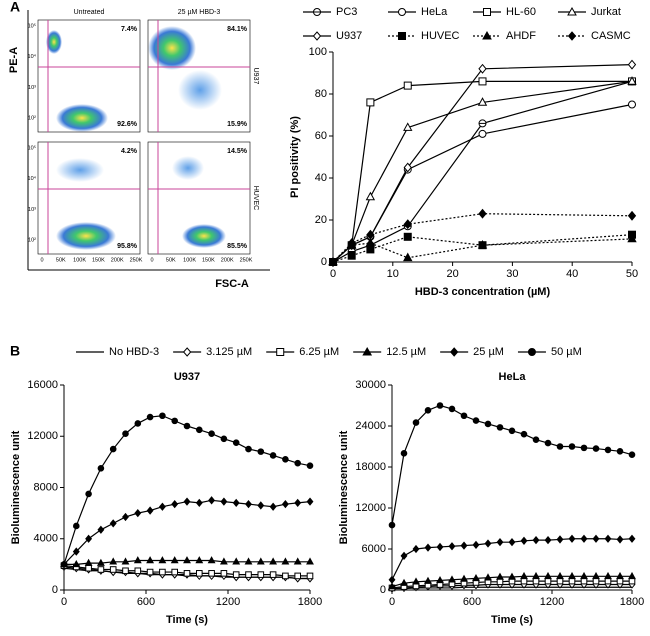  I want to click on flow-x-tick-label: 100K, so click(189, 260).